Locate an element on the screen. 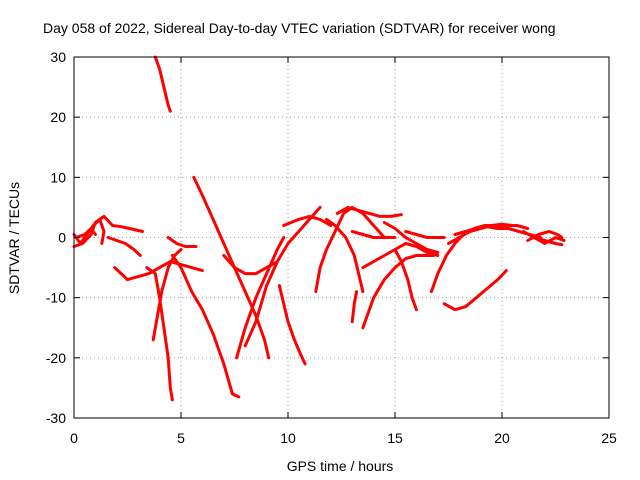  y-tick-label: -20 is located at coordinates (56, 358).